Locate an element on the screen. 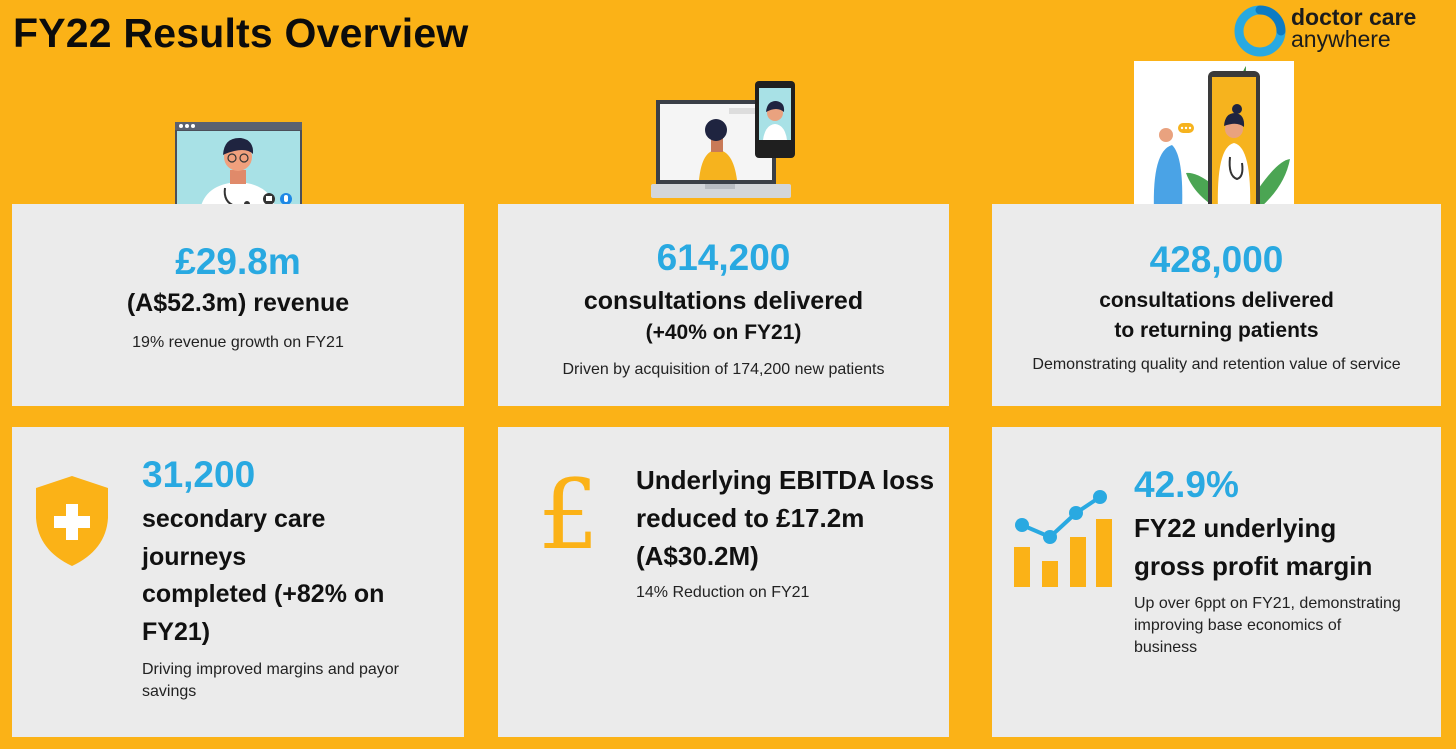 The image size is (1456, 749). ebitda-heading-line3: (A$30.2M) is located at coordinates (697, 556).